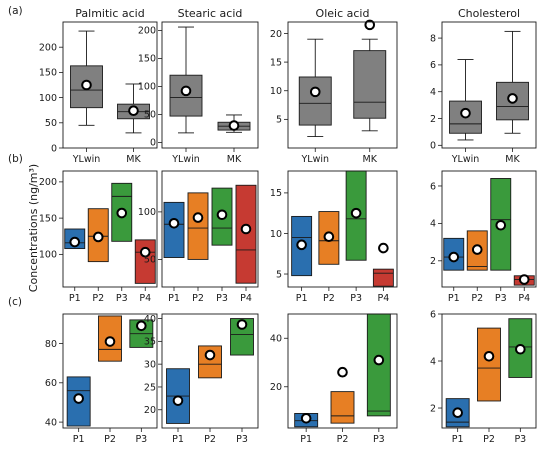  I want to click on chart-b-3: 2 4 6 P1 P2 P3 P4, so click(483, 237).